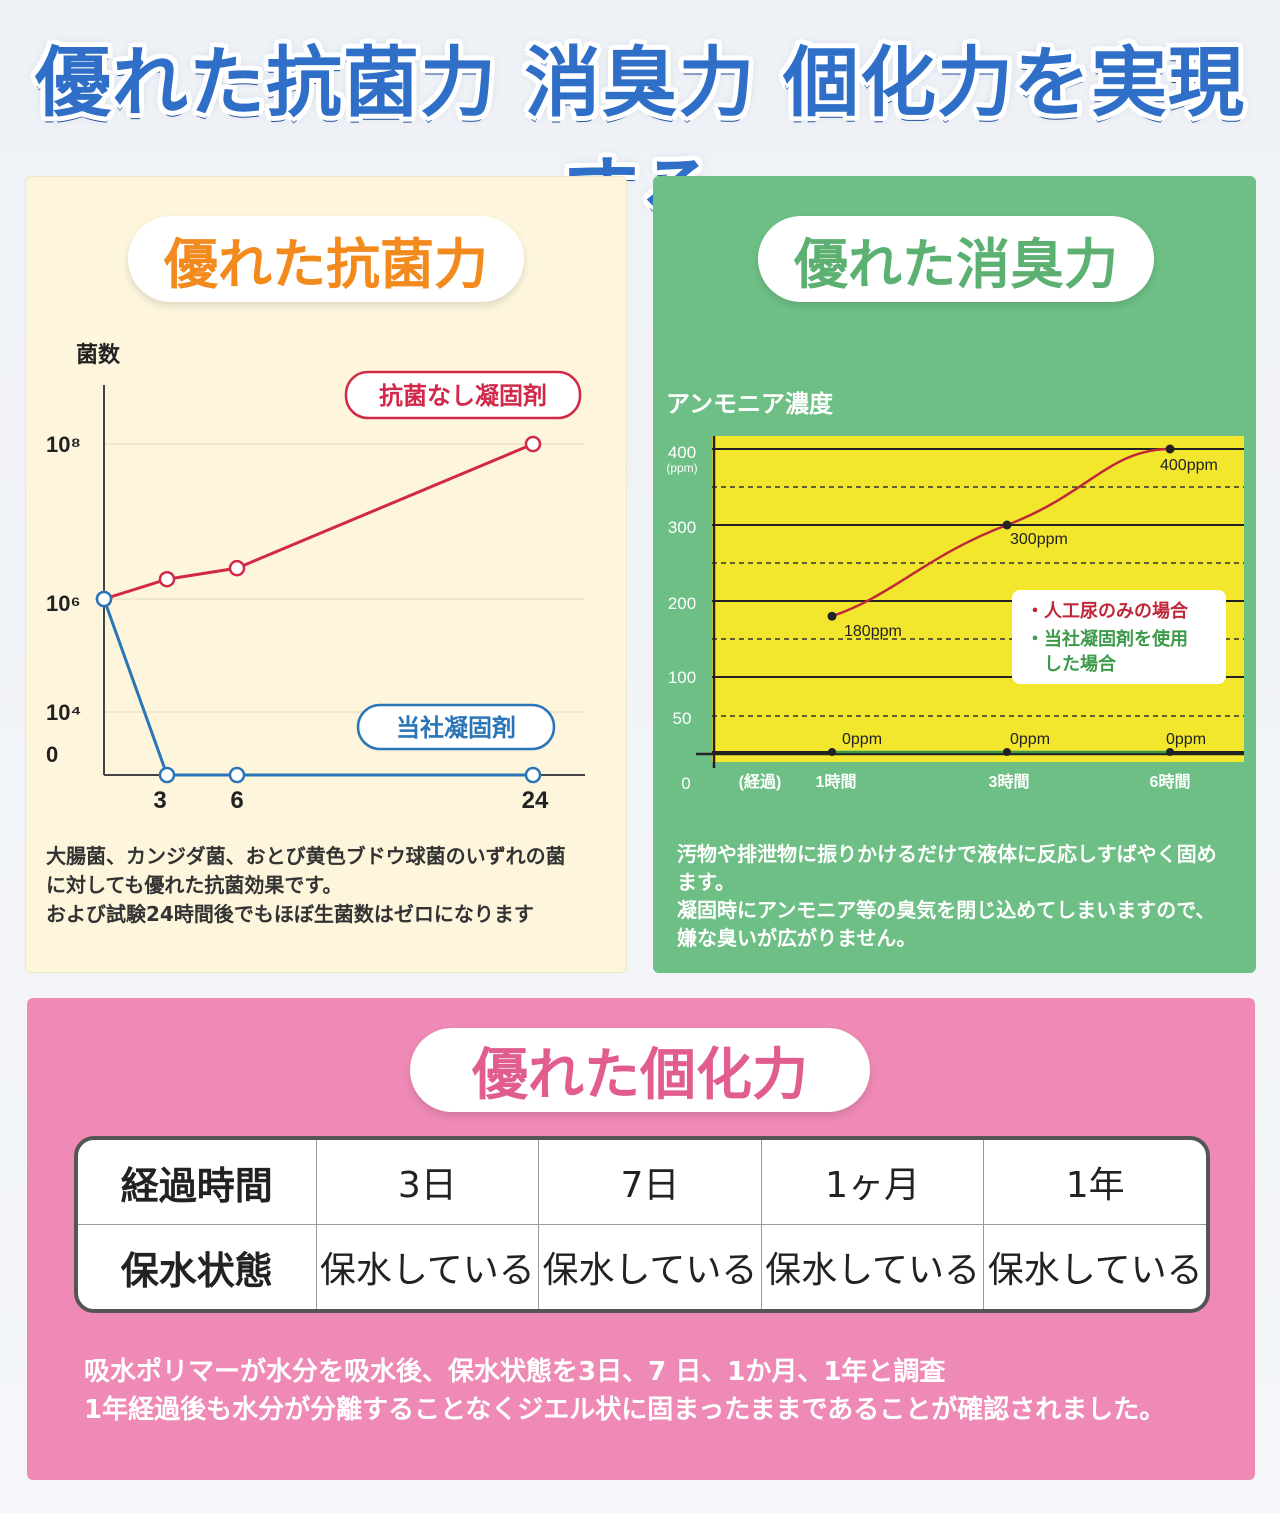 The height and width of the screenshot is (1513, 1280). I want to click on legend-entry: ・人工尿のみの場合, so click(1107, 610).